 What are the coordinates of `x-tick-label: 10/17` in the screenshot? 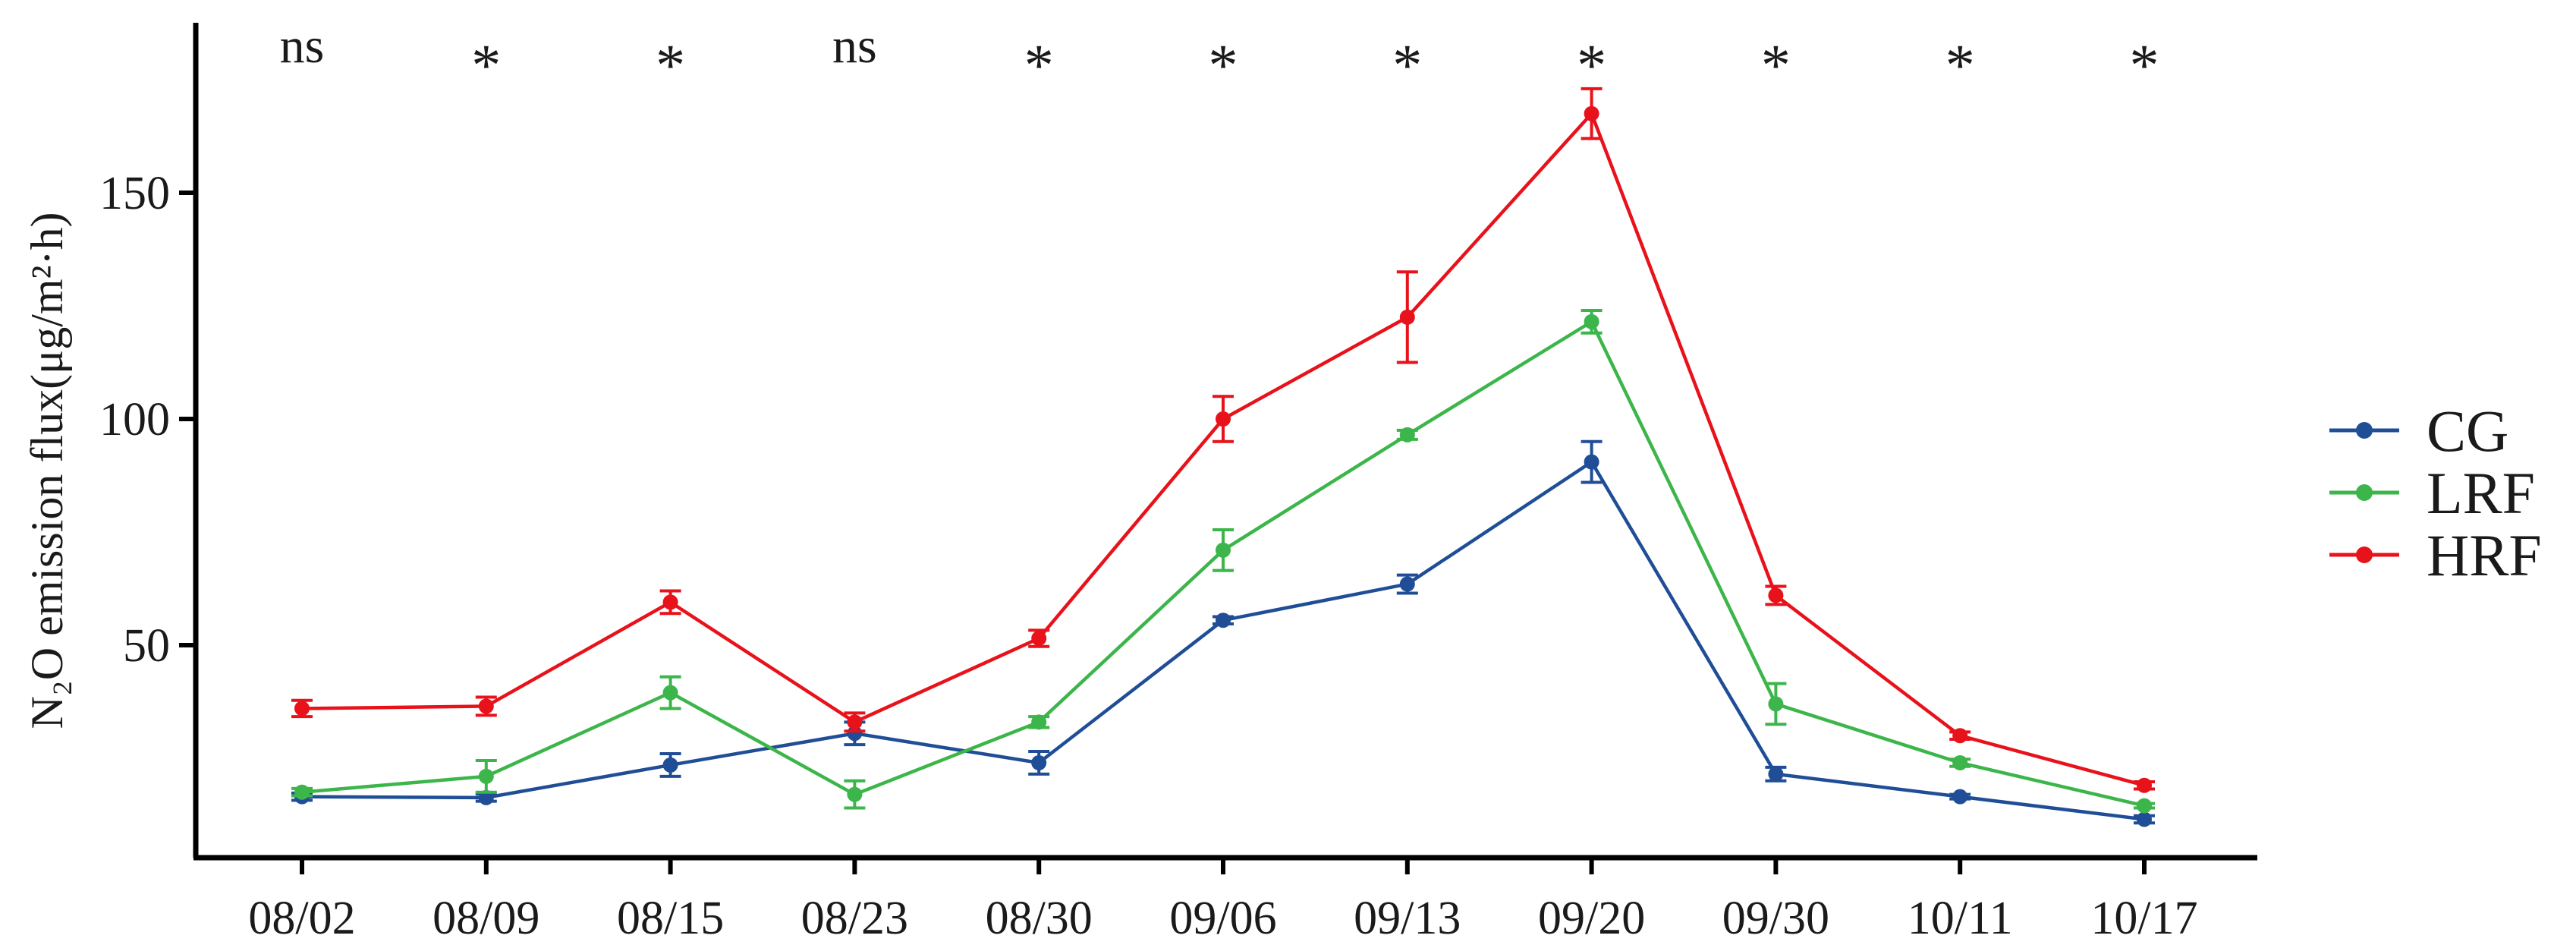 It's located at (2143, 919).